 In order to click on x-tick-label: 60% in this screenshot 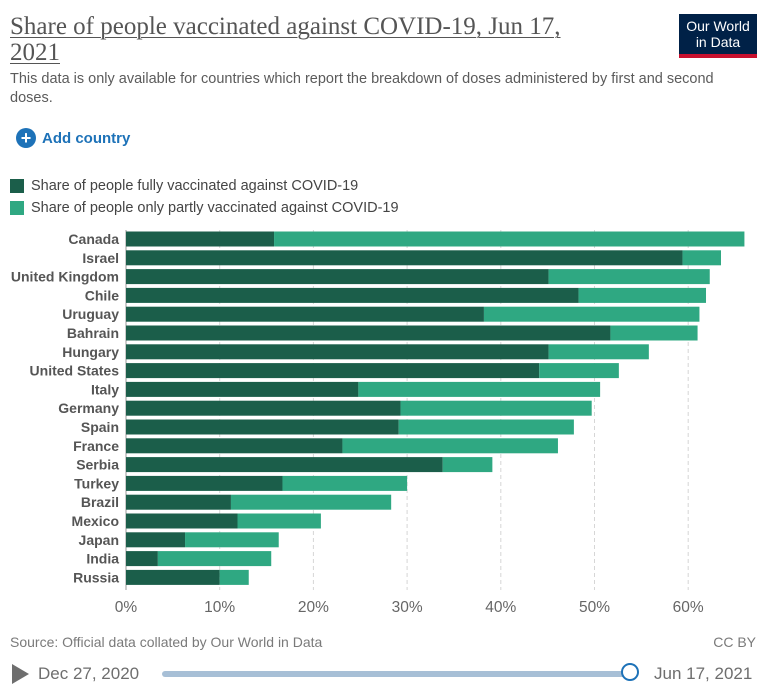, I will do `click(688, 607)`.